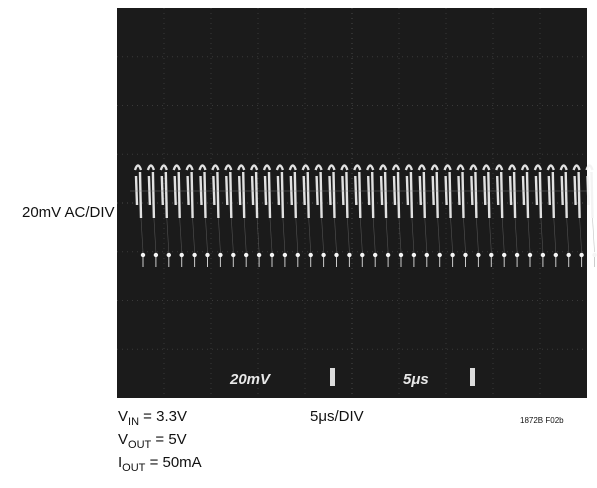 The height and width of the screenshot is (488, 597). I want to click on figure-id: 1872B F02b, so click(542, 420).